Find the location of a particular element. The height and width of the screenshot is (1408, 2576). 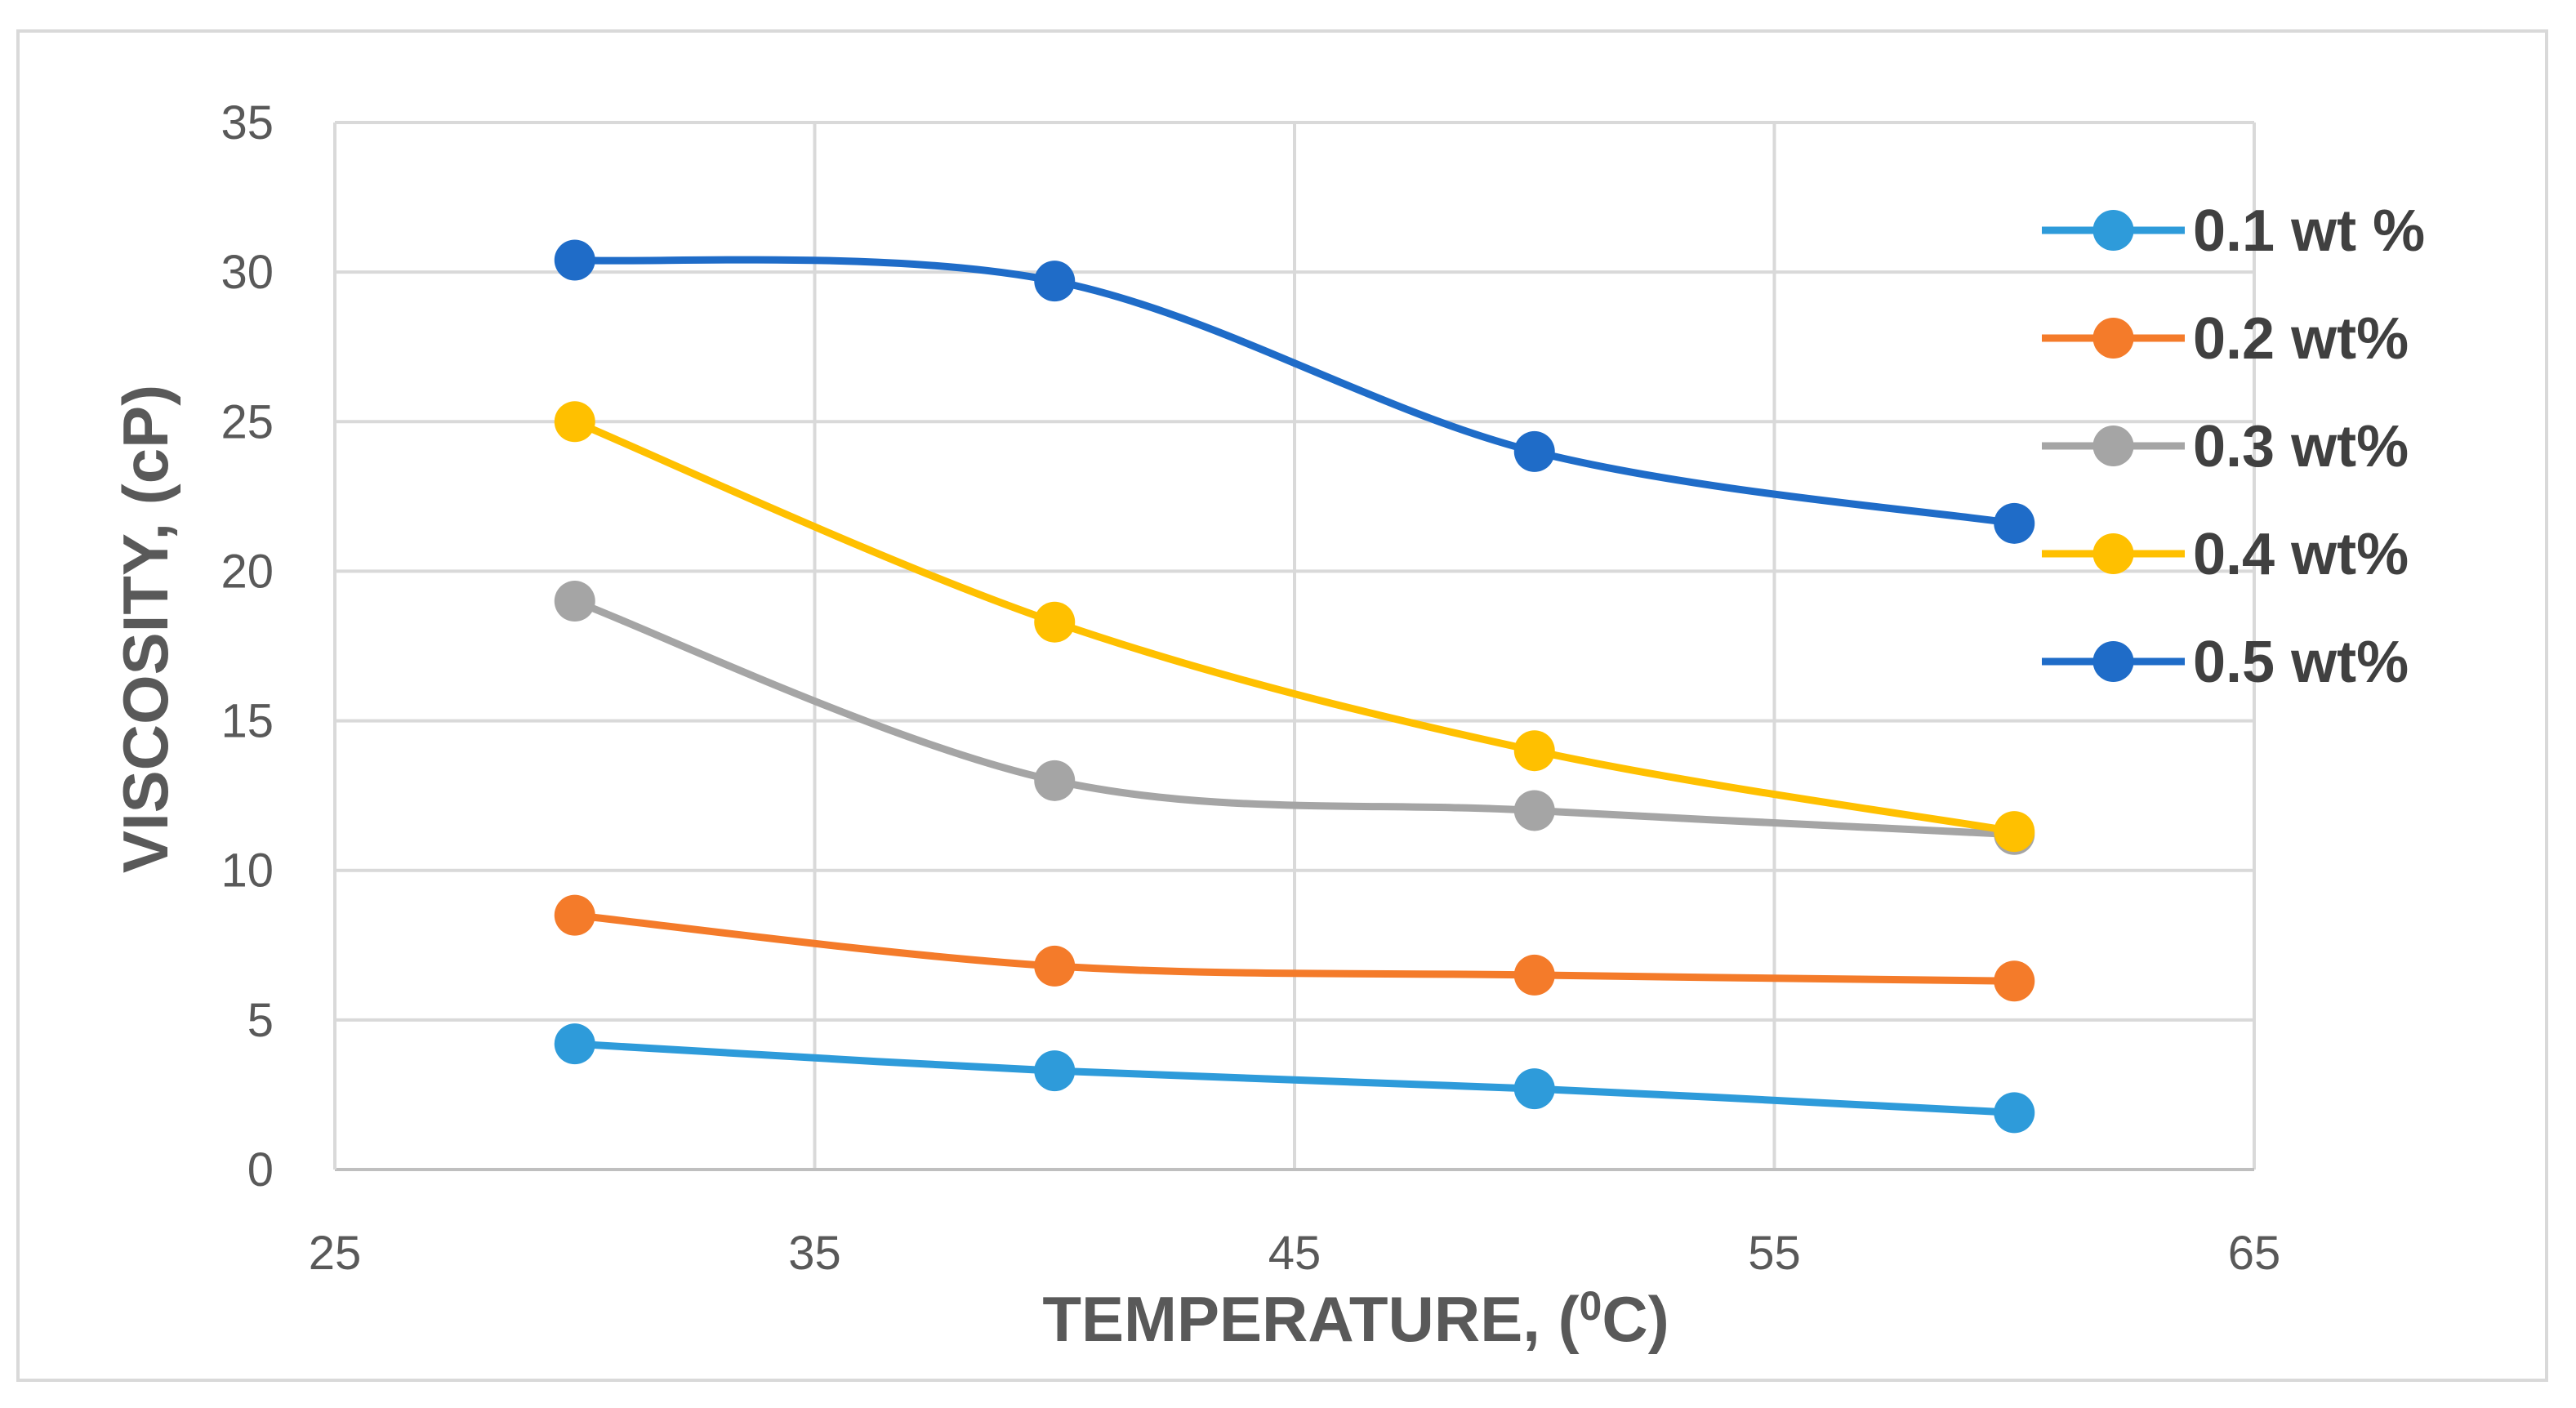

x-axis-title-main: TEMPERATURE, ( is located at coordinates (1310, 1319).